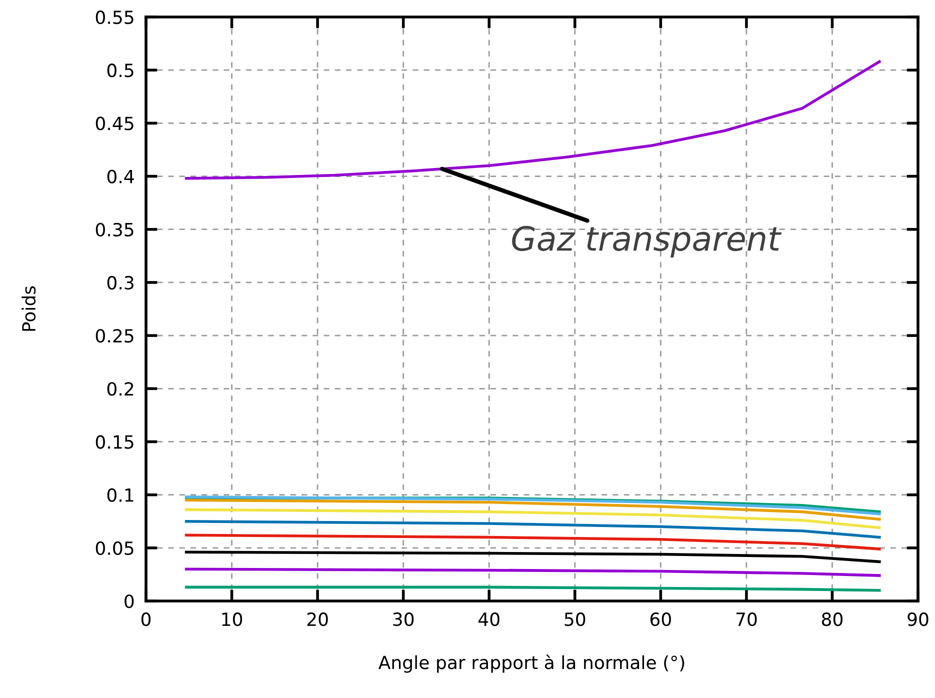 This screenshot has height=698, width=935. I want to click on x-tick-label: 50, so click(575, 619).